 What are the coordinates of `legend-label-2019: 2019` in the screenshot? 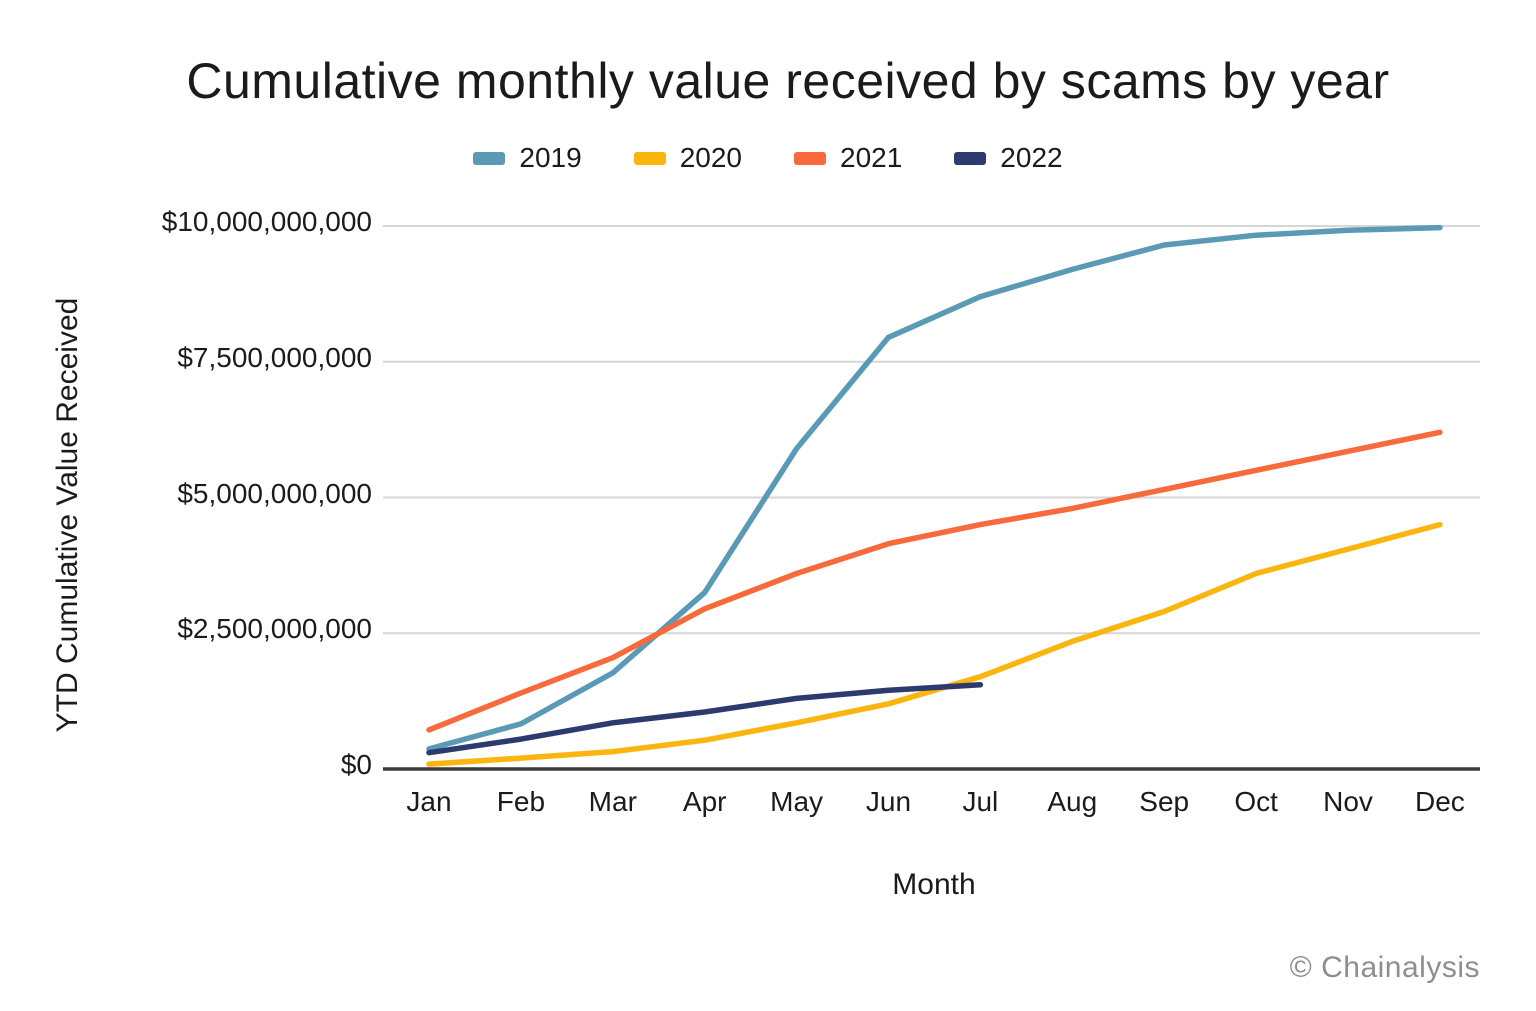 It's located at (550, 157).